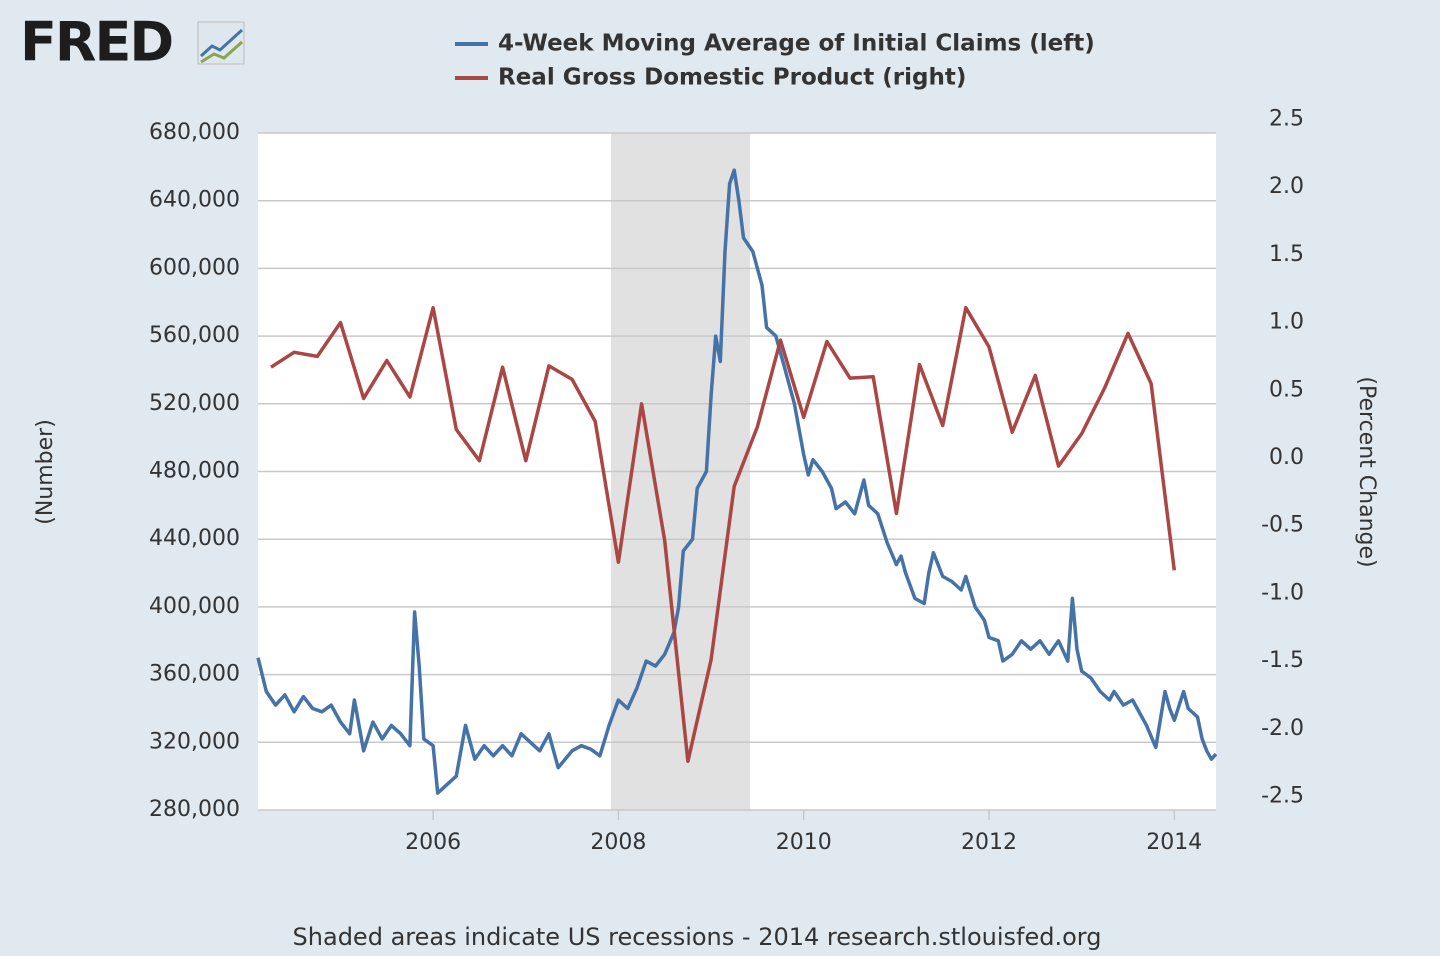 Image resolution: width=1440 pixels, height=956 pixels. I want to click on x-tick-label: 2012, so click(989, 842).